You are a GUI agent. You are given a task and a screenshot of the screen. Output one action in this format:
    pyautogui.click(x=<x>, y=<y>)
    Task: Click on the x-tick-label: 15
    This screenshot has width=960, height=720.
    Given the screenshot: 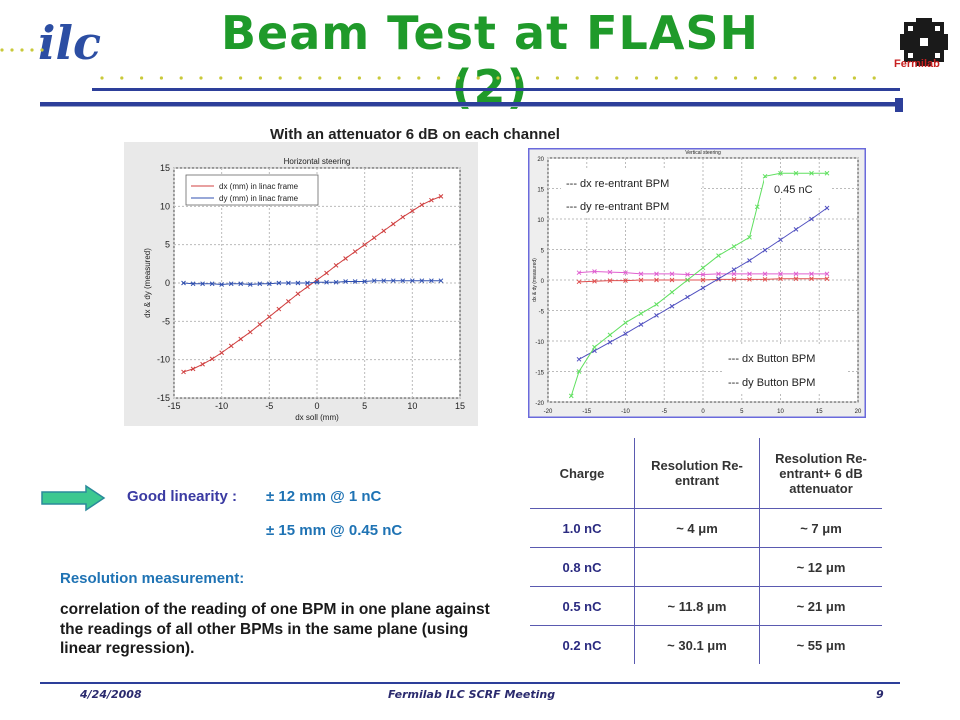 What is the action you would take?
    pyautogui.click(x=819, y=412)
    